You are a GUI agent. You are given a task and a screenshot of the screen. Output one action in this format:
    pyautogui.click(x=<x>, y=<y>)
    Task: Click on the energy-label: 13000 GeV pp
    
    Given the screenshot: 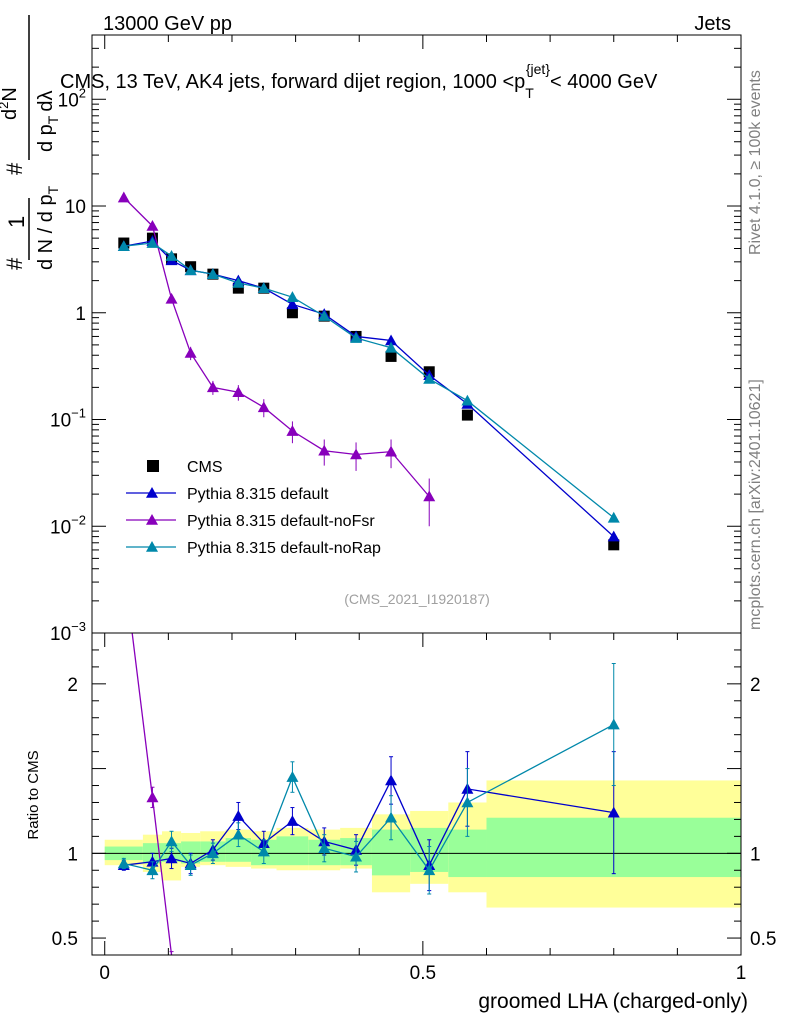 What is the action you would take?
    pyautogui.click(x=167, y=24)
    